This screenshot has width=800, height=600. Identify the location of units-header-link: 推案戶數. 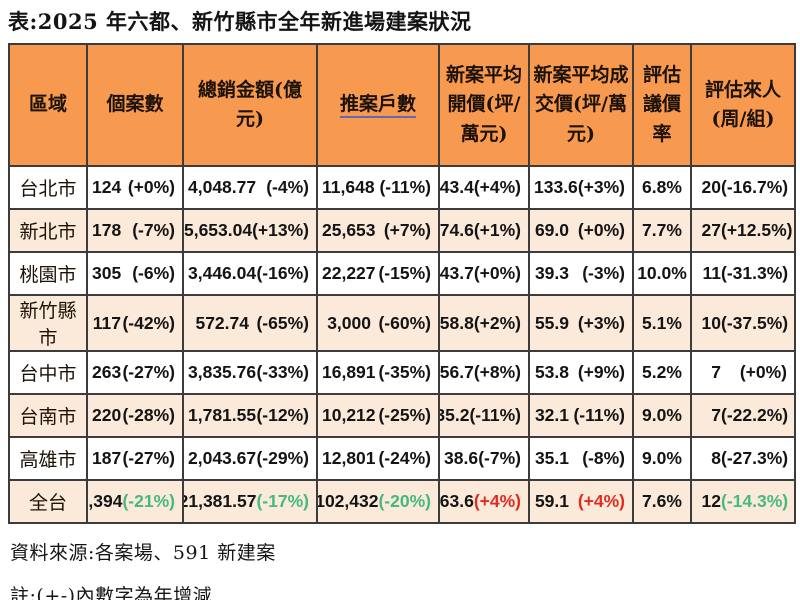
(377, 106).